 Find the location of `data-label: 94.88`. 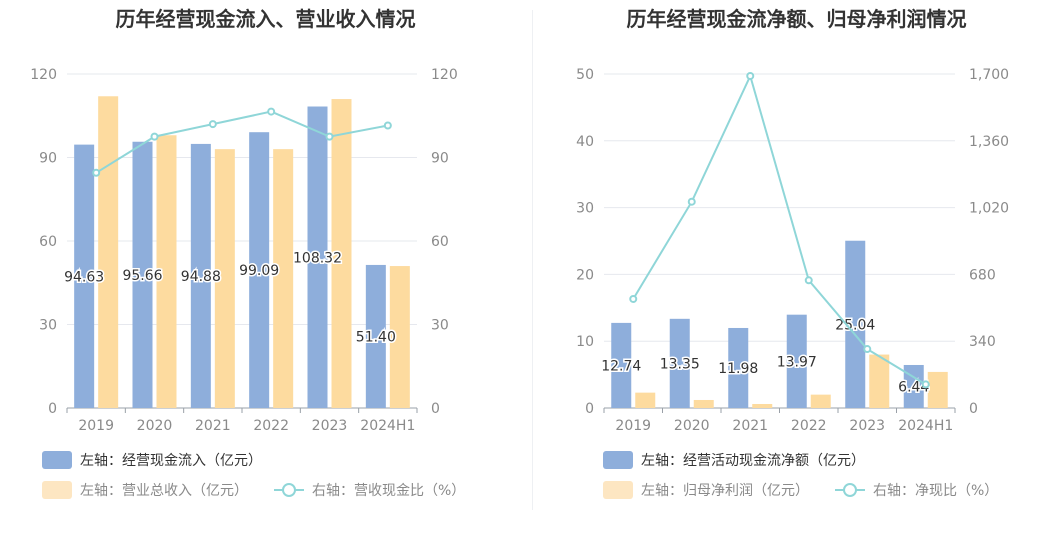

data-label: 94.88 is located at coordinates (201, 277).